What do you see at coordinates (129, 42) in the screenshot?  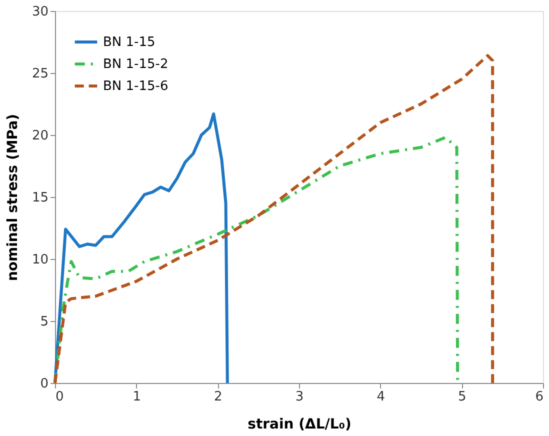 I see `legend-label: BN 1-15` at bounding box center [129, 42].